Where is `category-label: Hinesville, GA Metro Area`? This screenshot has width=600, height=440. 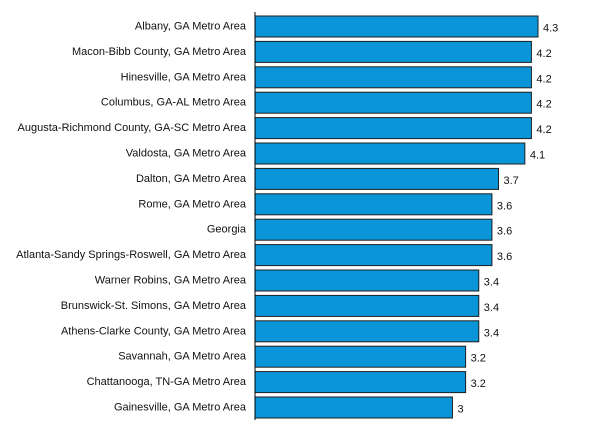
category-label: Hinesville, GA Metro Area is located at coordinates (184, 77).